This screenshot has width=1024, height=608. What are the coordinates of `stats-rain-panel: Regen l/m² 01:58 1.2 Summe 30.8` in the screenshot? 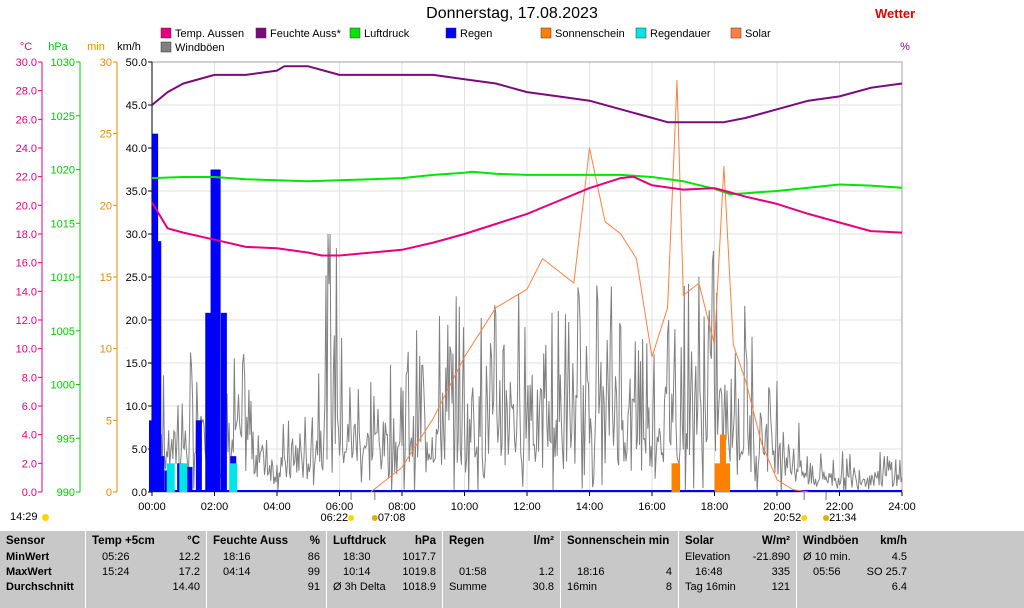 It's located at (501, 569).